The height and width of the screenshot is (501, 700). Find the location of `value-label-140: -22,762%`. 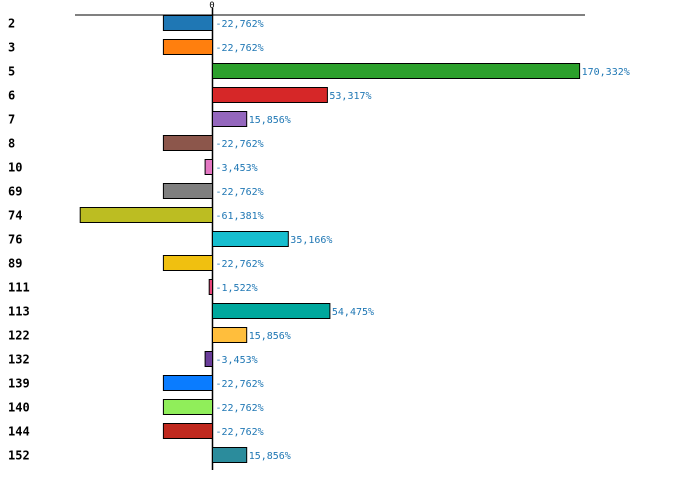

value-label-140: -22,762% is located at coordinates (240, 408).